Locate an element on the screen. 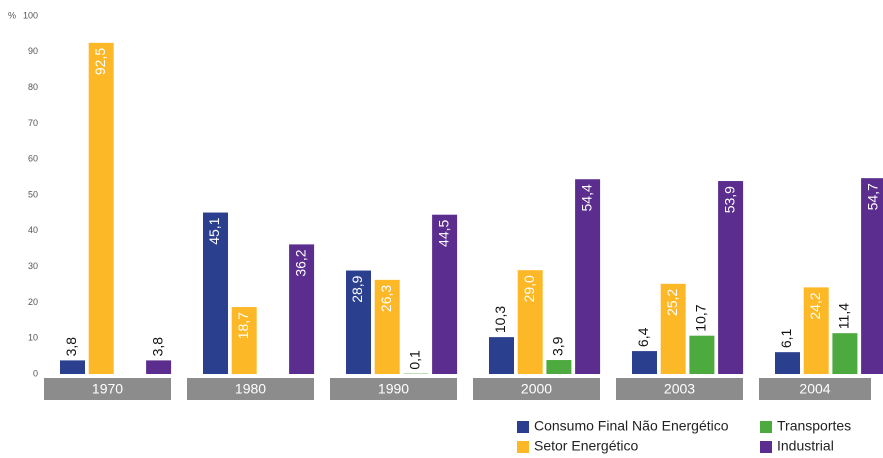 The width and height of the screenshot is (883, 458). value-label: 28,9 is located at coordinates (357, 288).